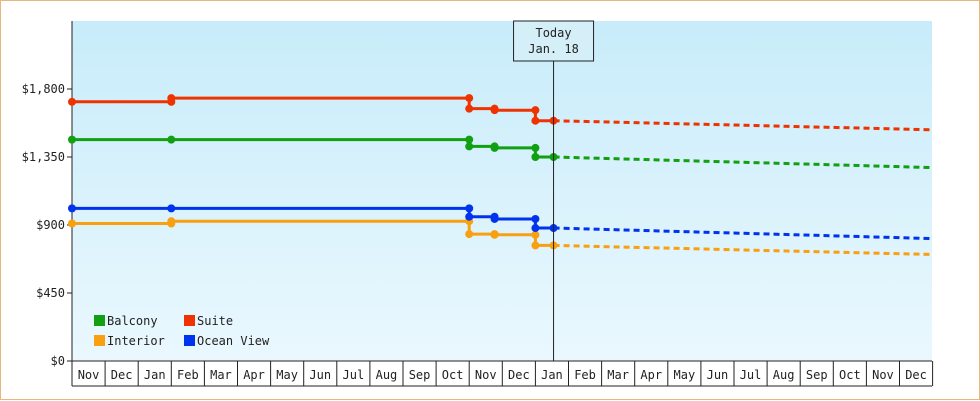  Describe the element at coordinates (58, 361) in the screenshot. I see `y-tick-label: $0` at that location.